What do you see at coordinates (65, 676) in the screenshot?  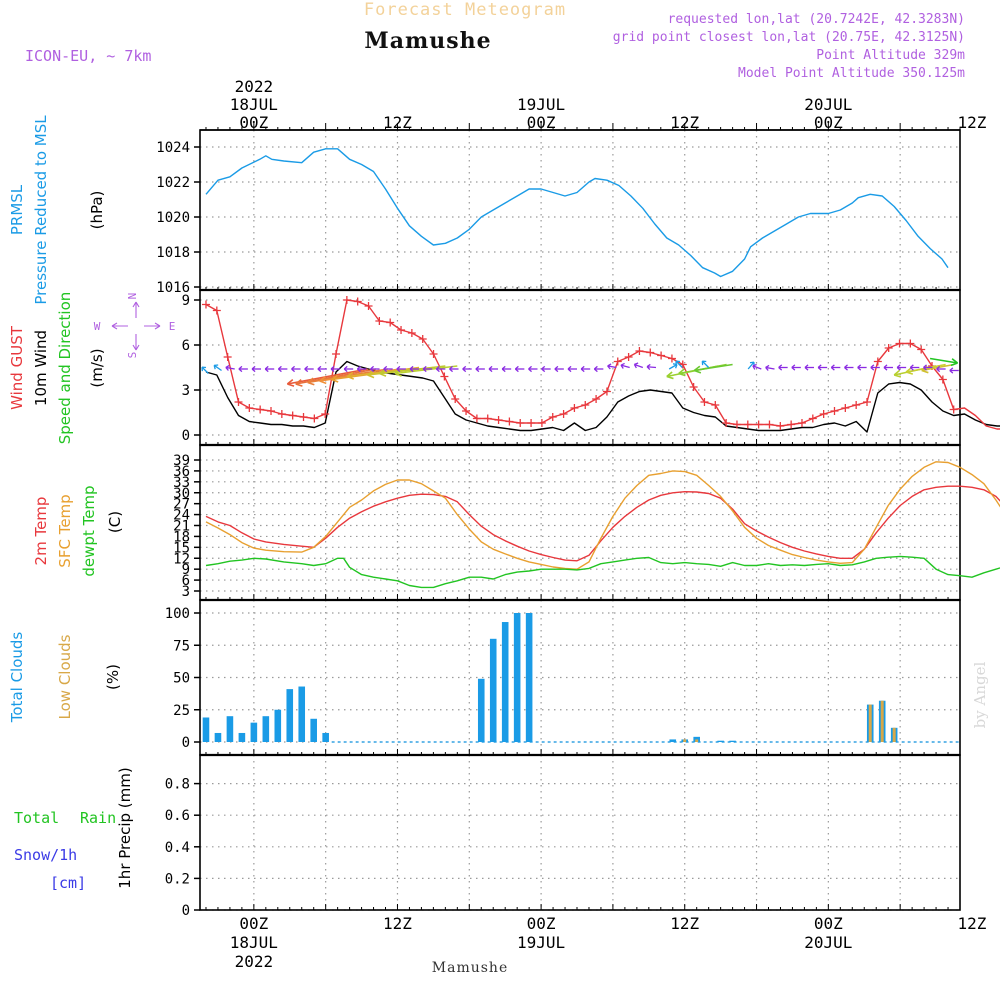 I see `label-low-clouds: Low Clouds` at bounding box center [65, 676].